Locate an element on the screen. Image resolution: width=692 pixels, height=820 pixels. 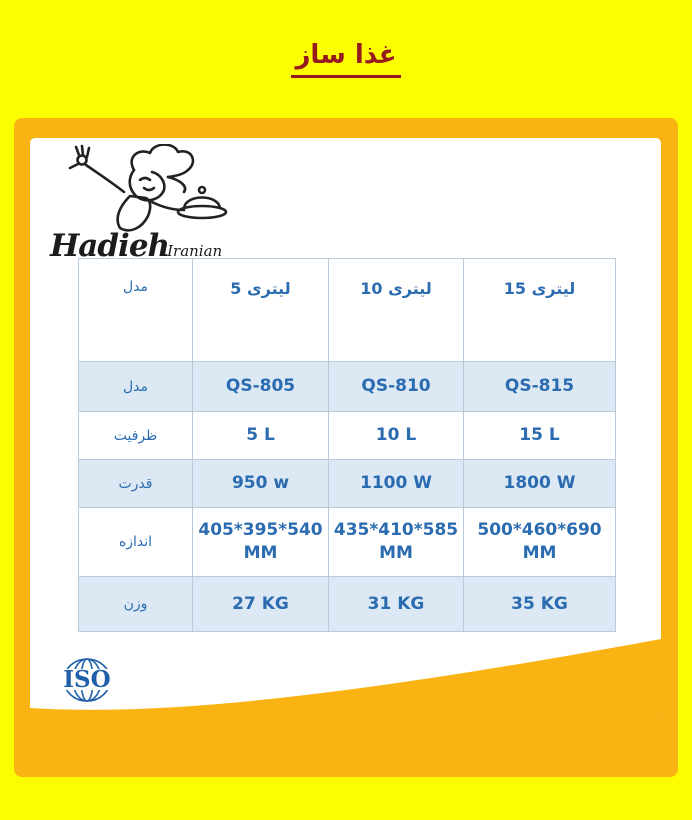
row-label-model: مدل is located at coordinates (135, 386).